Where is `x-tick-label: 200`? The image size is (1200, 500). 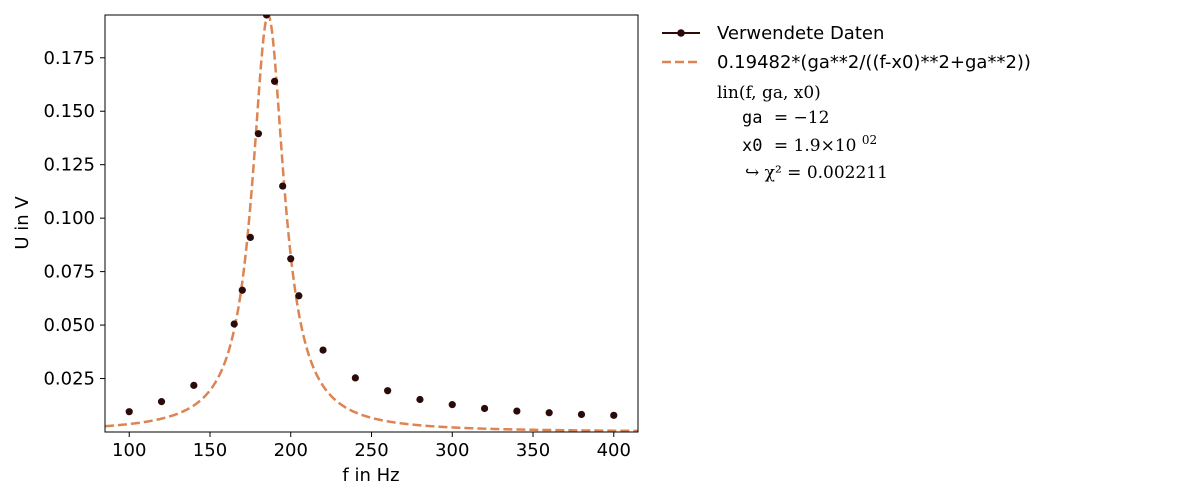
x-tick-label: 200 is located at coordinates (291, 450).